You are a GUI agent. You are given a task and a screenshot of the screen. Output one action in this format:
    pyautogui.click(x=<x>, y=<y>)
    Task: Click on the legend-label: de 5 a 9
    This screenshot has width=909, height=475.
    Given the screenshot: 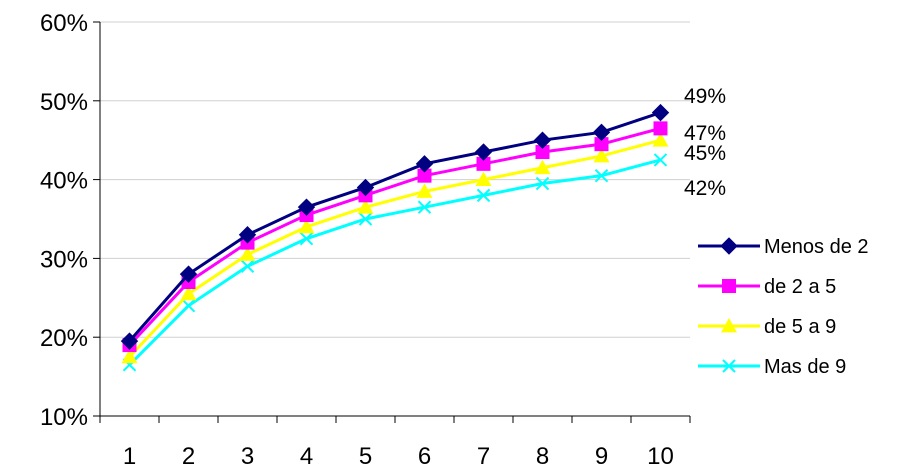 What is the action you would take?
    pyautogui.click(x=800, y=327)
    